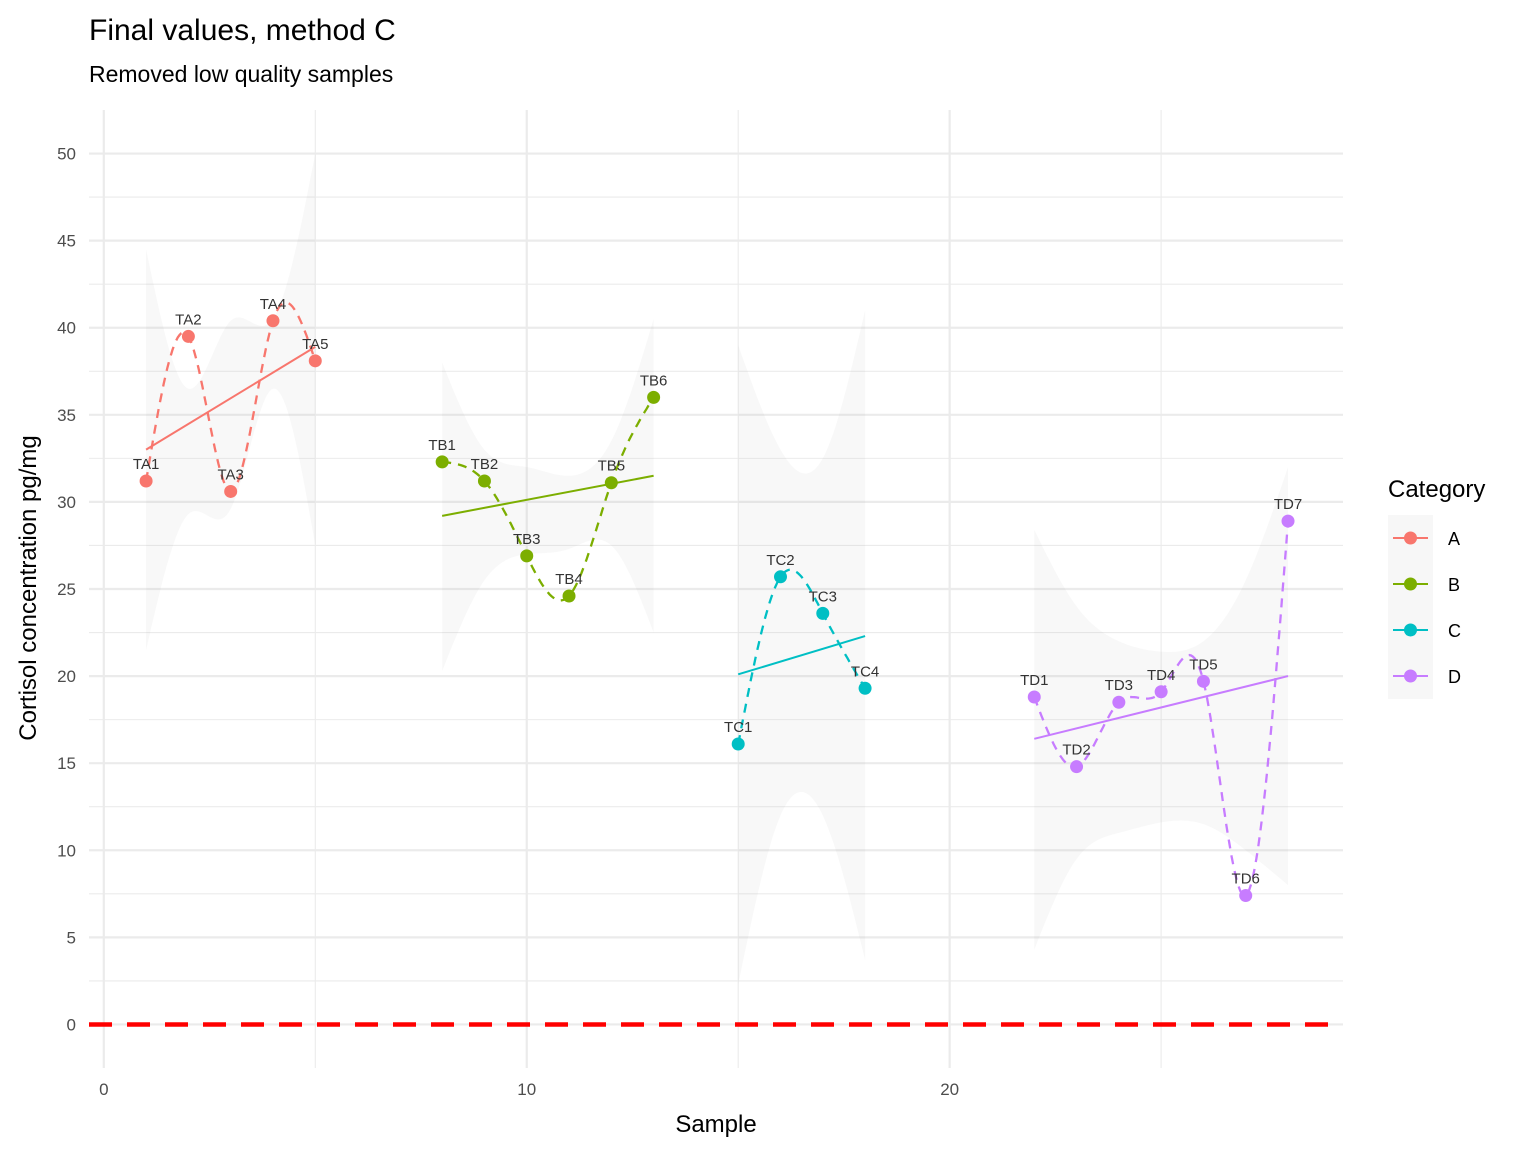 Image resolution: width=1536 pixels, height=1152 pixels. What do you see at coordinates (146, 464) in the screenshot?
I see `point-label-TA1: TA1` at bounding box center [146, 464].